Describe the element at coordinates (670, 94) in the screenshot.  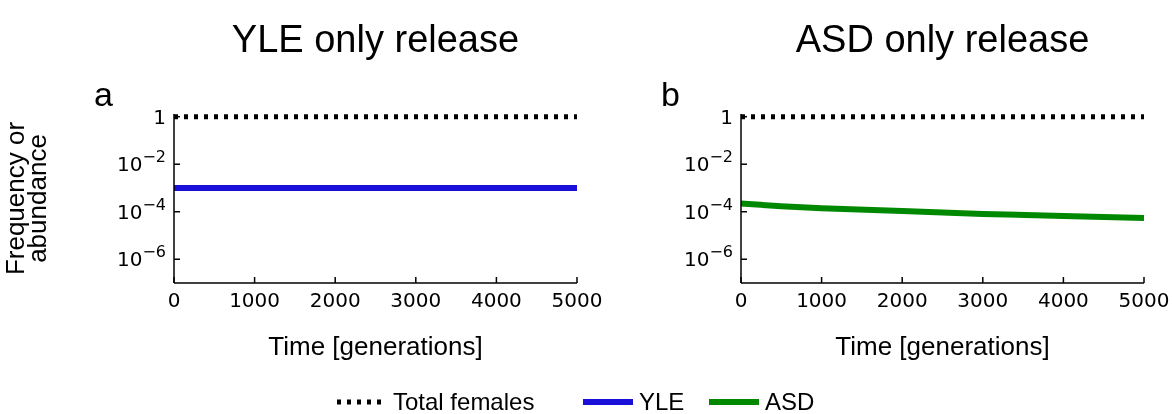
I see `text: b` at that location.